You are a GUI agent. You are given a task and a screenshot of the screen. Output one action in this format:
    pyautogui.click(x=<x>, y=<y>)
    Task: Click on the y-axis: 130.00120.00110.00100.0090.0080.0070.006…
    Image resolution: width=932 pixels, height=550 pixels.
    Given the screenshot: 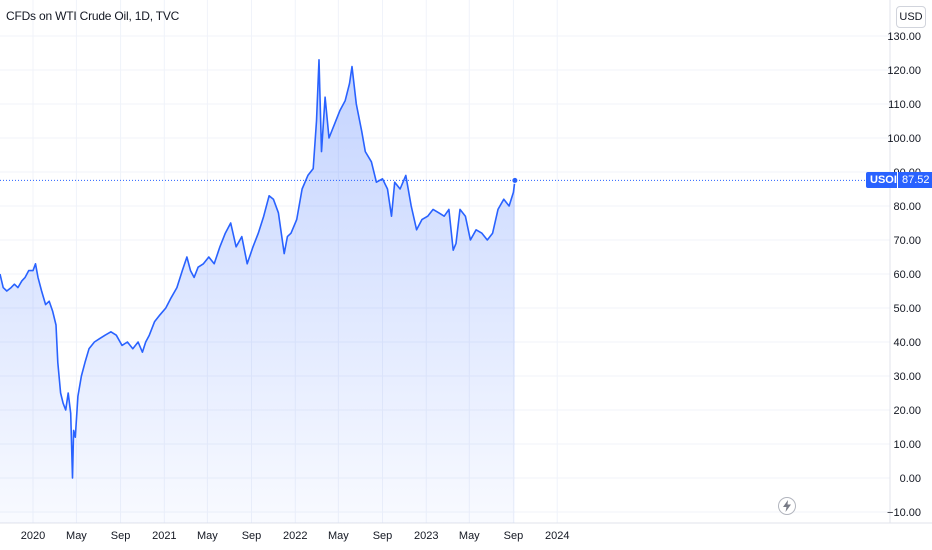 What is the action you would take?
    pyautogui.click(x=904, y=275)
    